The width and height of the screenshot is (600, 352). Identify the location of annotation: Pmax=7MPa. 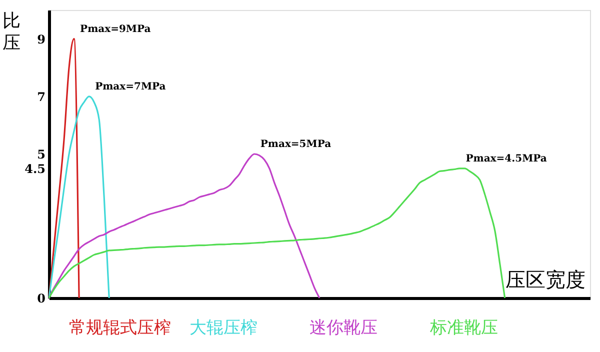
(130, 86).